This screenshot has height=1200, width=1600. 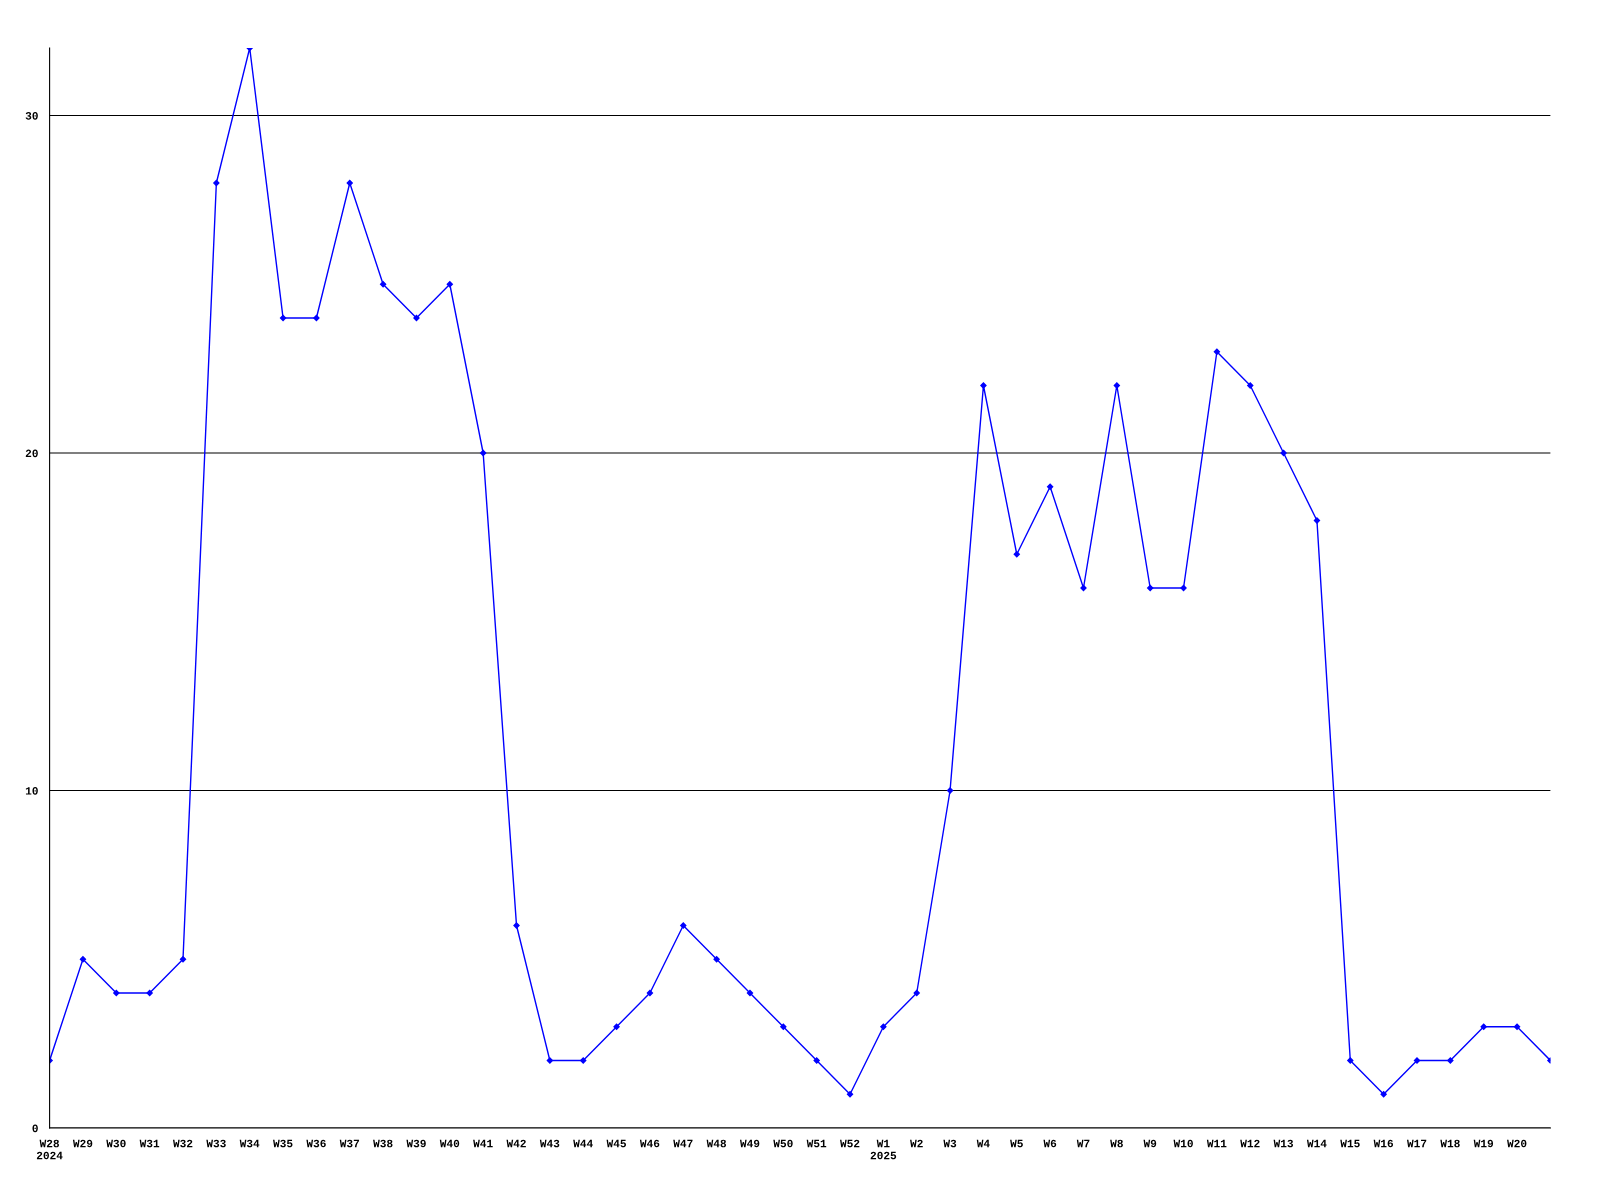 What do you see at coordinates (1250, 1143) in the screenshot?
I see `x-tick-label: W12` at bounding box center [1250, 1143].